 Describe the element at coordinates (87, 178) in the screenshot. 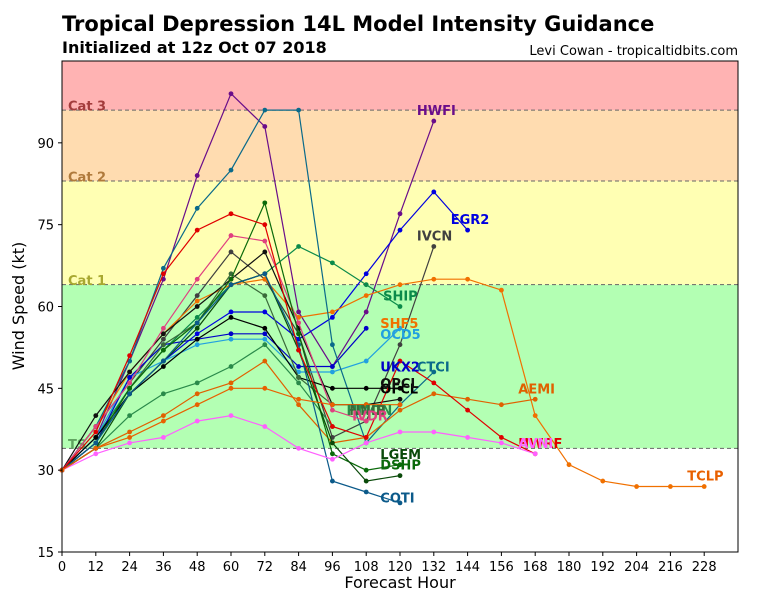

I see `band-label: Cat 2` at that location.